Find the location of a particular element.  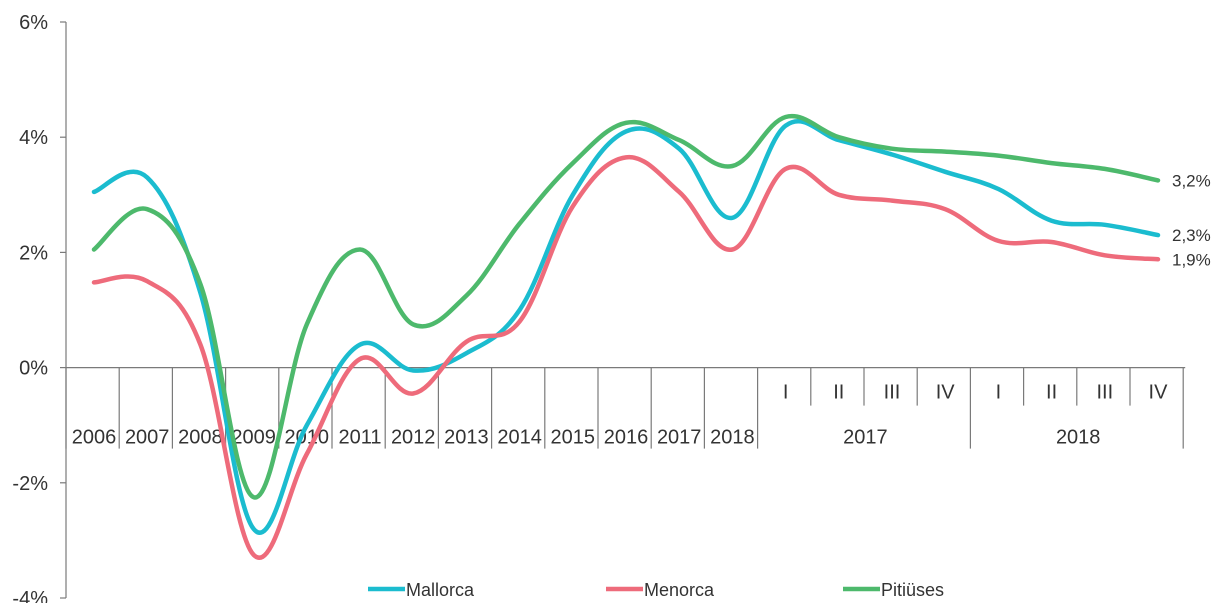

y-tick-label: 0% is located at coordinates (33, 369).